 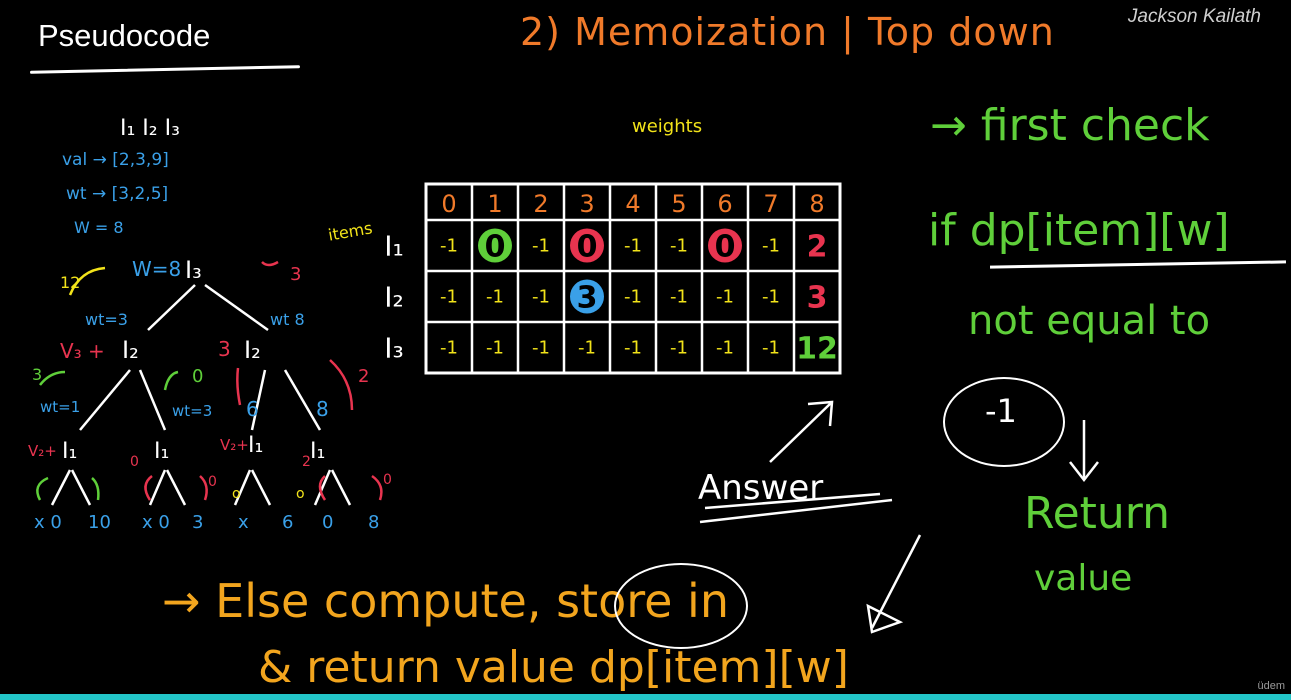 I want to click on minus-one-circle, so click(x=1004, y=422).